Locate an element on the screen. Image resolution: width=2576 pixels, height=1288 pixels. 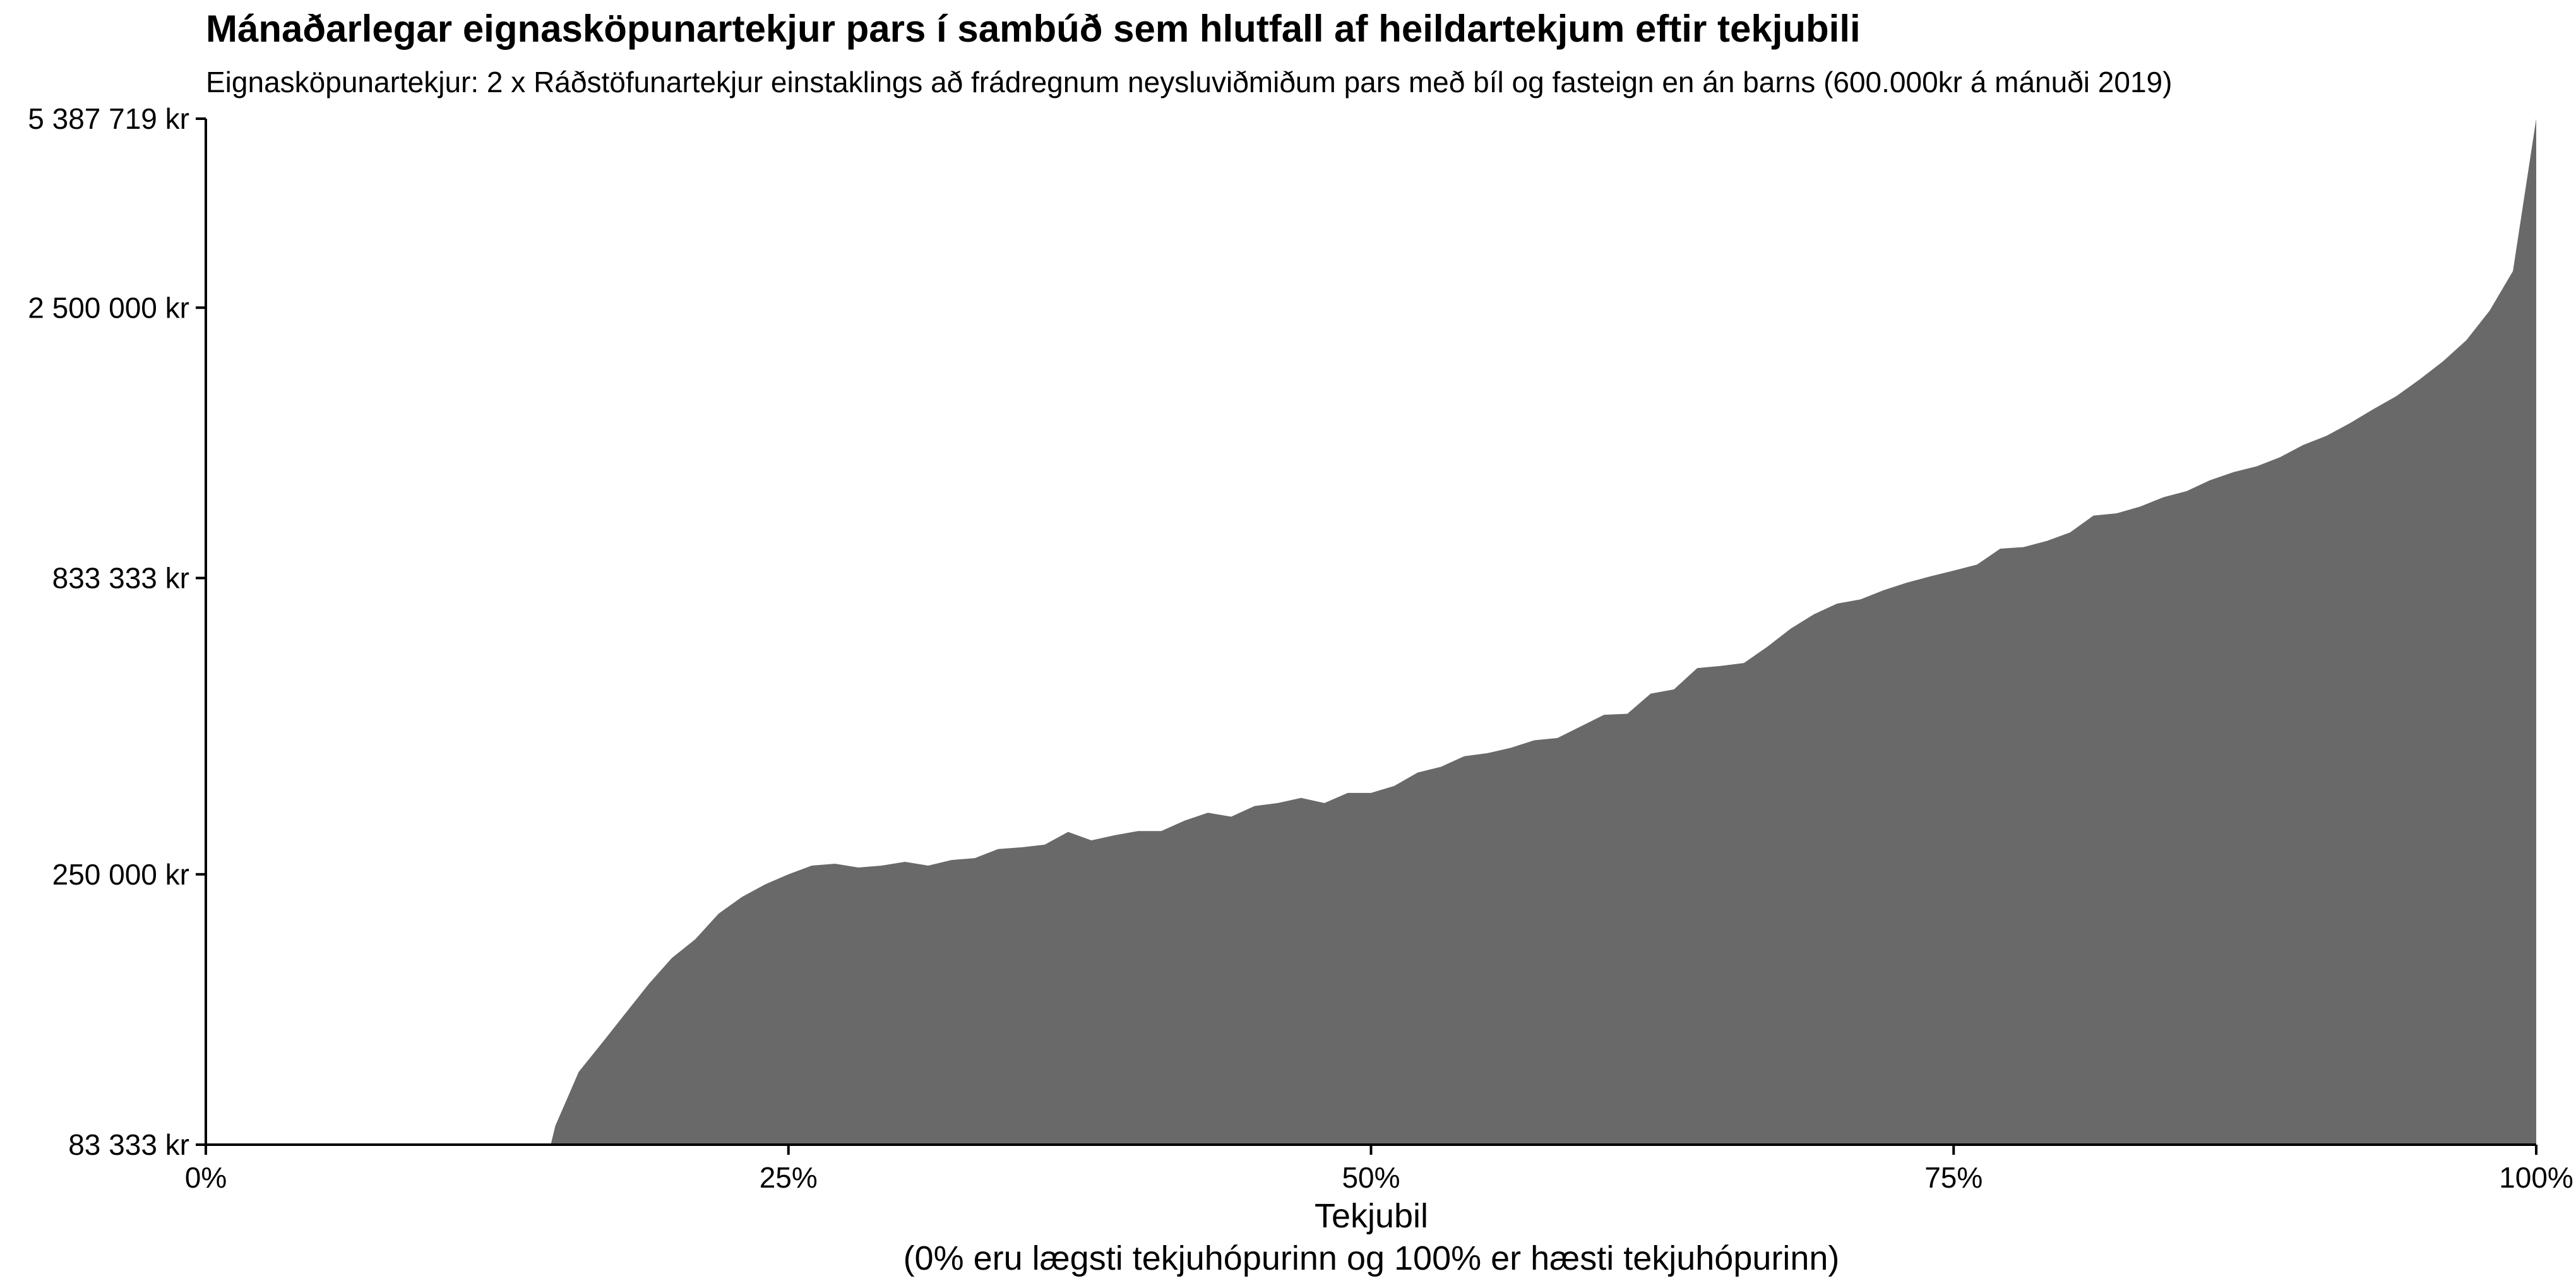
x-tick-label: 100% is located at coordinates (2536, 1177).